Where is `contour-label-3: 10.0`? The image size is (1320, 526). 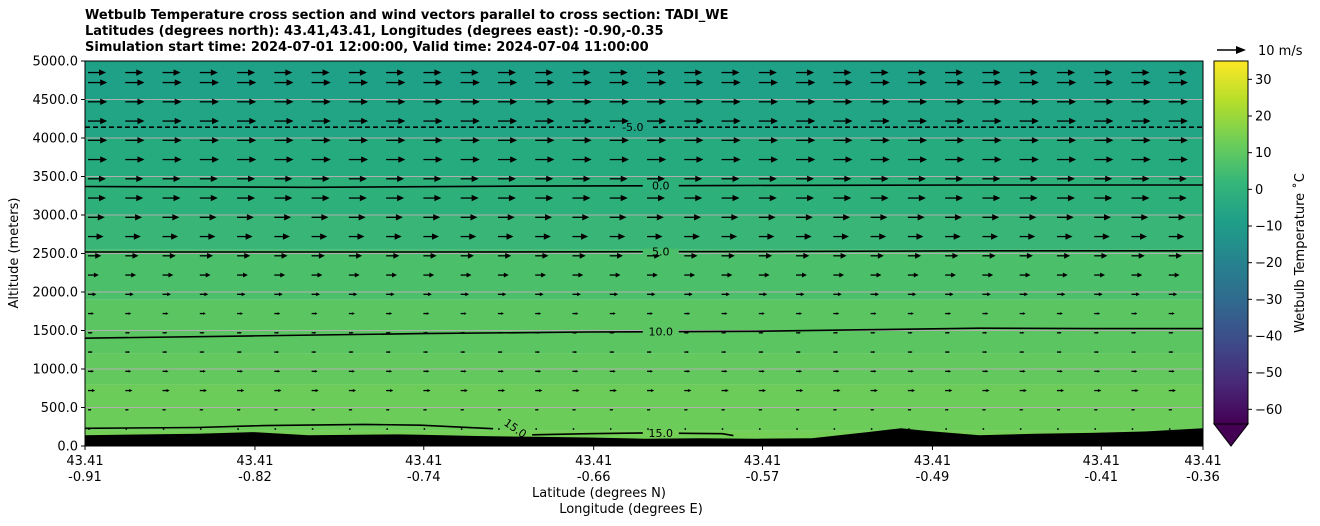
contour-label-3: 10.0 is located at coordinates (661, 332).